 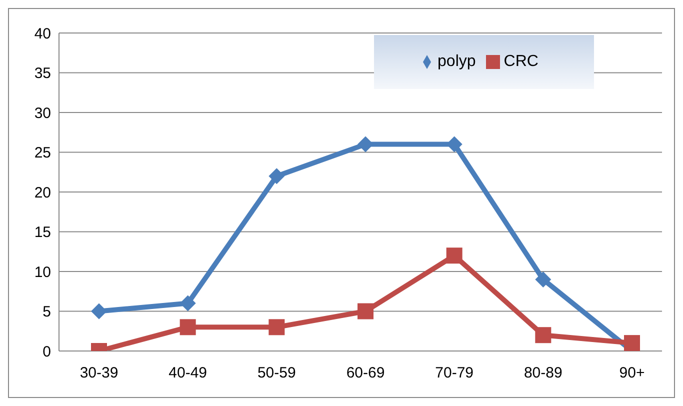 I want to click on x-tick-label: 40-49, so click(x=188, y=373).